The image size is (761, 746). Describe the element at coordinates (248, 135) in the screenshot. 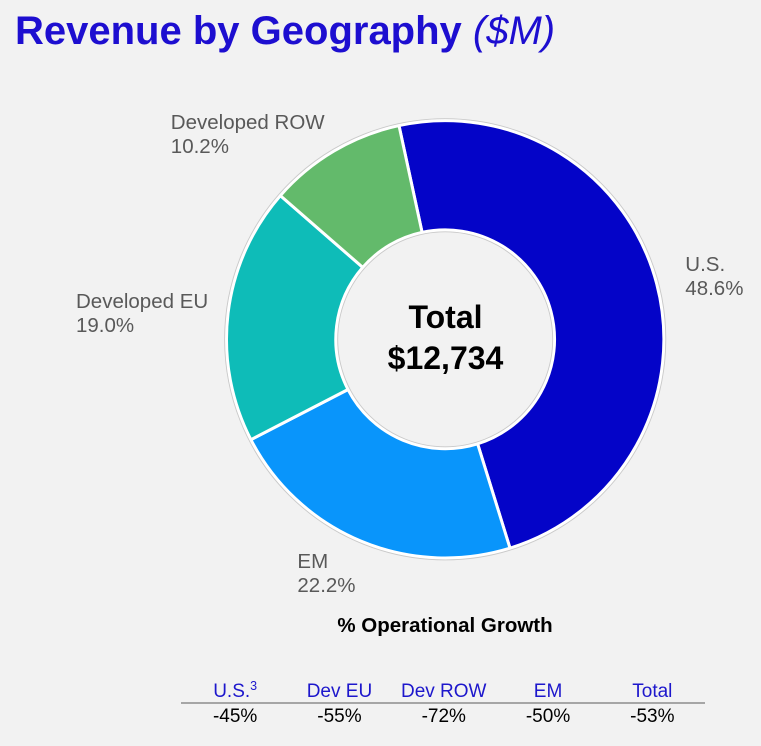

I see `slice-label-row: Developed ROW 10.2%` at that location.